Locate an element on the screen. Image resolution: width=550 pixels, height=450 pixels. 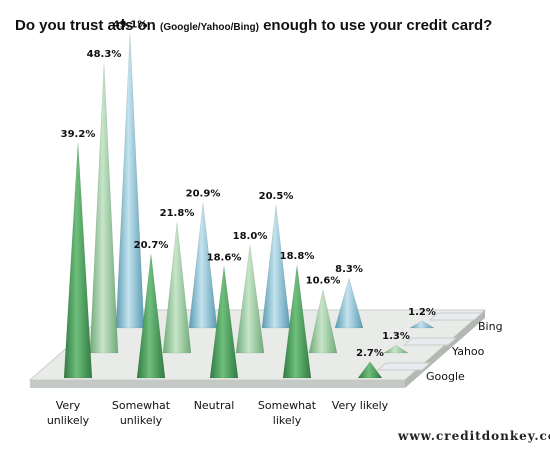
legend-plate-google is located at coordinates (404, 366).